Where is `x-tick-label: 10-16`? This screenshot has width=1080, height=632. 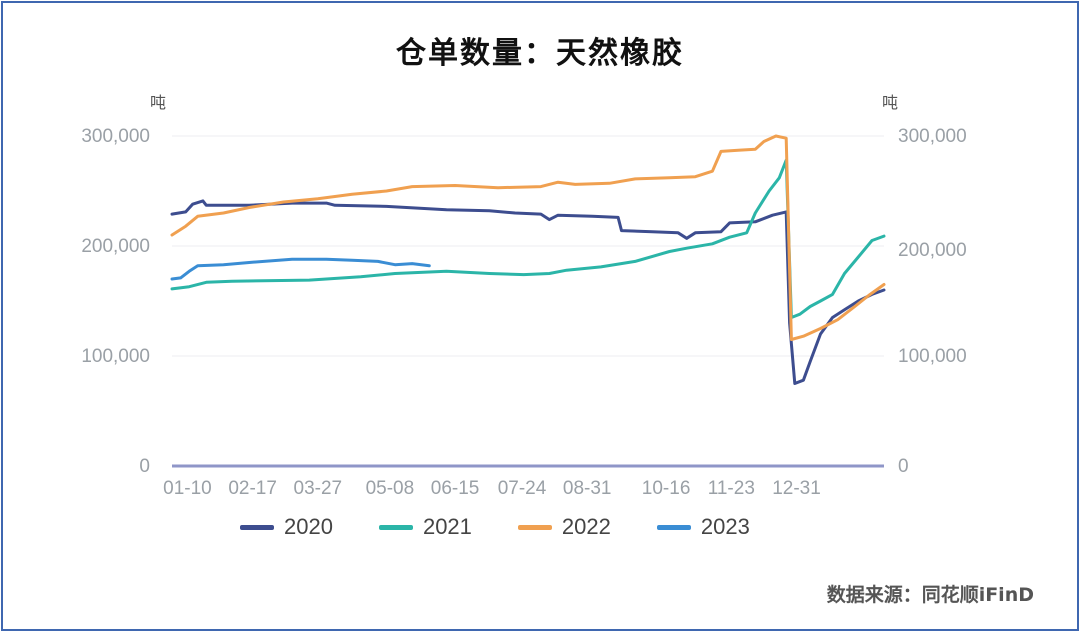 x-tick-label: 10-16 is located at coordinates (666, 488).